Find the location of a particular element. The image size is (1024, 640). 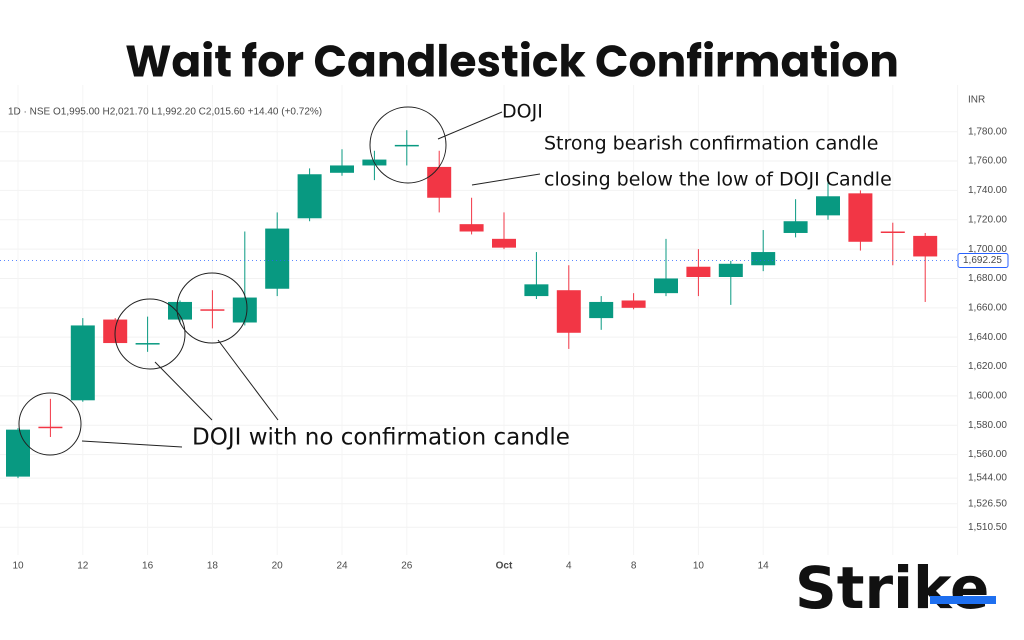

x-tick-label: 16 is located at coordinates (148, 566).